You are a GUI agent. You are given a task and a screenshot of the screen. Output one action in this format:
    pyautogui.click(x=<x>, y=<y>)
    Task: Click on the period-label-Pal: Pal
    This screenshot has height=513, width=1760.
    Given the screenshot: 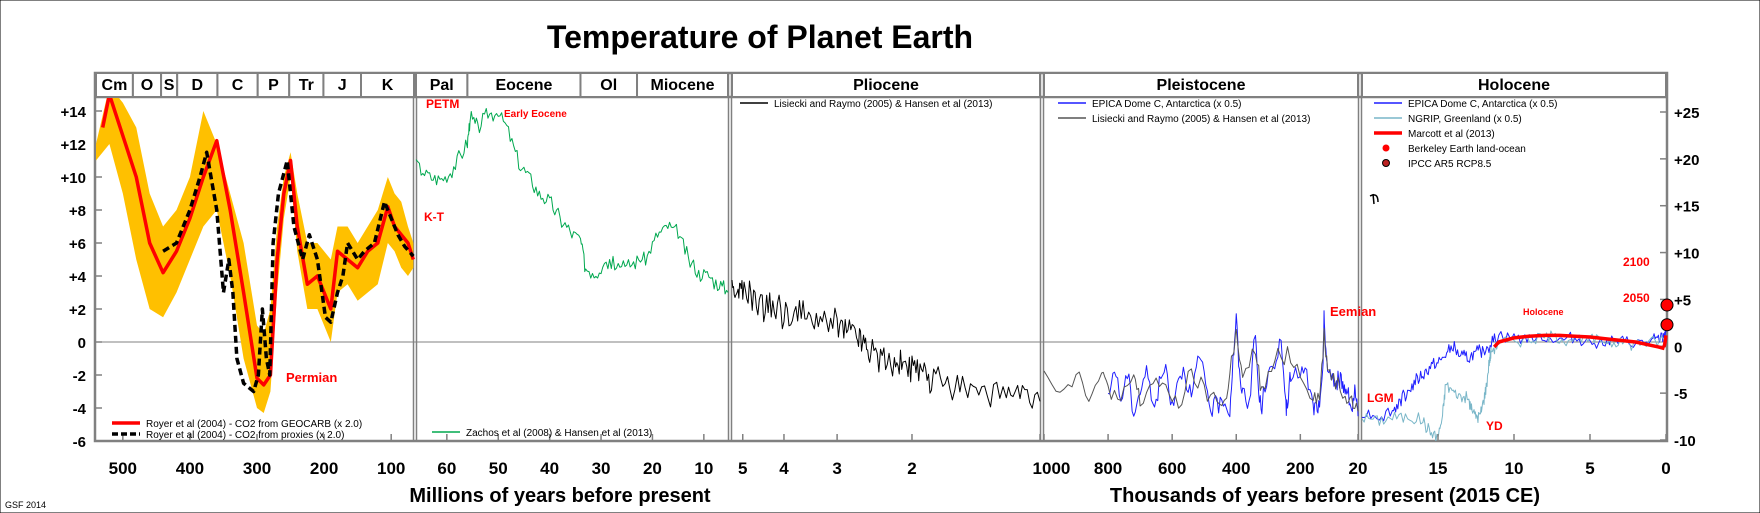 What is the action you would take?
    pyautogui.click(x=442, y=85)
    